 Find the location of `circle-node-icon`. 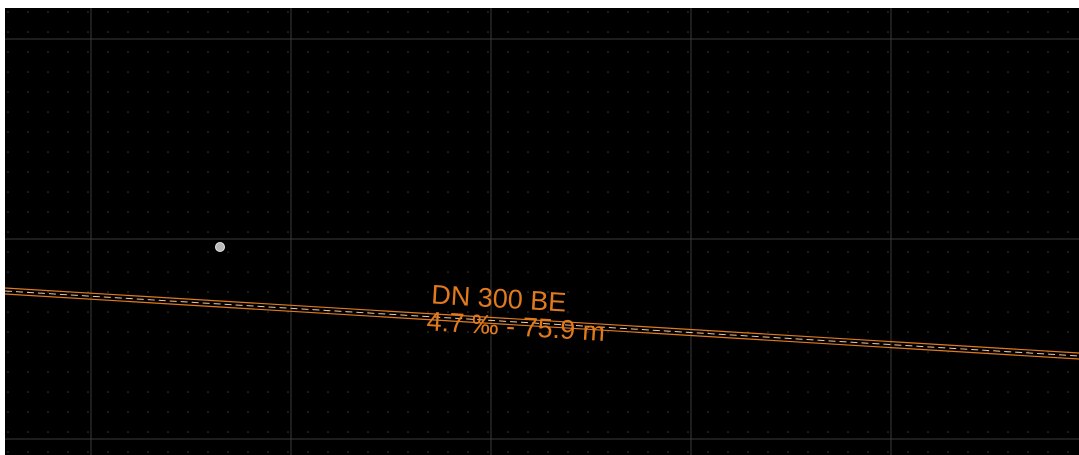

circle-node-icon is located at coordinates (220, 247).